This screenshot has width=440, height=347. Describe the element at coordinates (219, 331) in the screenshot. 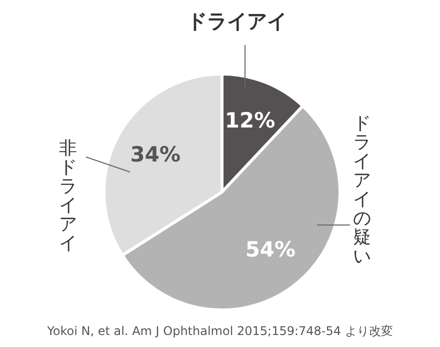

I see `text: Yokoi N, et al. Am J Ophthalmol 2015;159:748-54 より改変` at that location.